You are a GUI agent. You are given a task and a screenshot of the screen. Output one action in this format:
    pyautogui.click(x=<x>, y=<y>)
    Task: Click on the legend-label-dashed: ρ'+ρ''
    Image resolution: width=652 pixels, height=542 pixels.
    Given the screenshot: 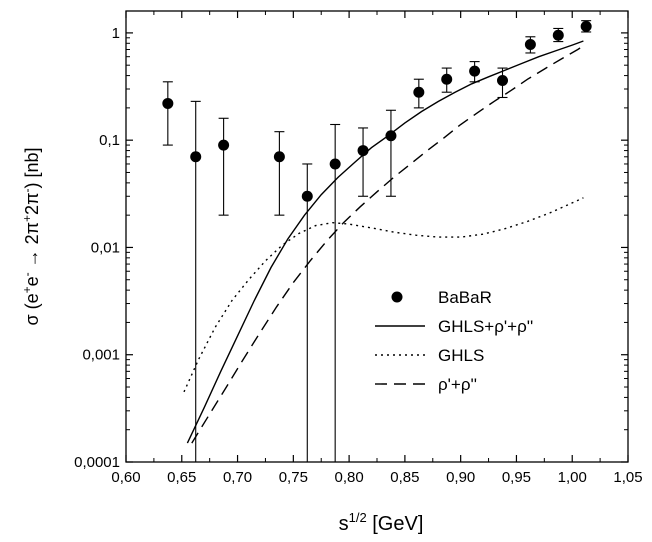 What is the action you would take?
    pyautogui.click(x=457, y=384)
    